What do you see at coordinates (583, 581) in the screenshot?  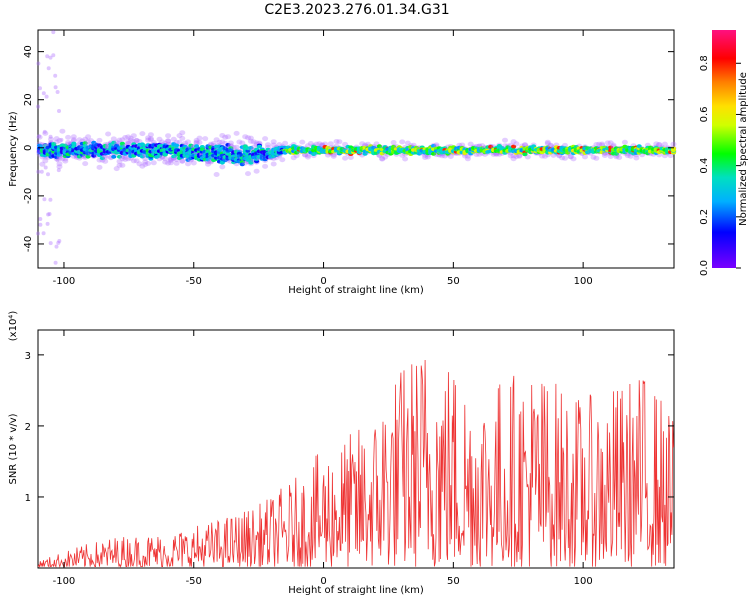 I see `snr-x-tick-label-4: 100` at bounding box center [583, 581].